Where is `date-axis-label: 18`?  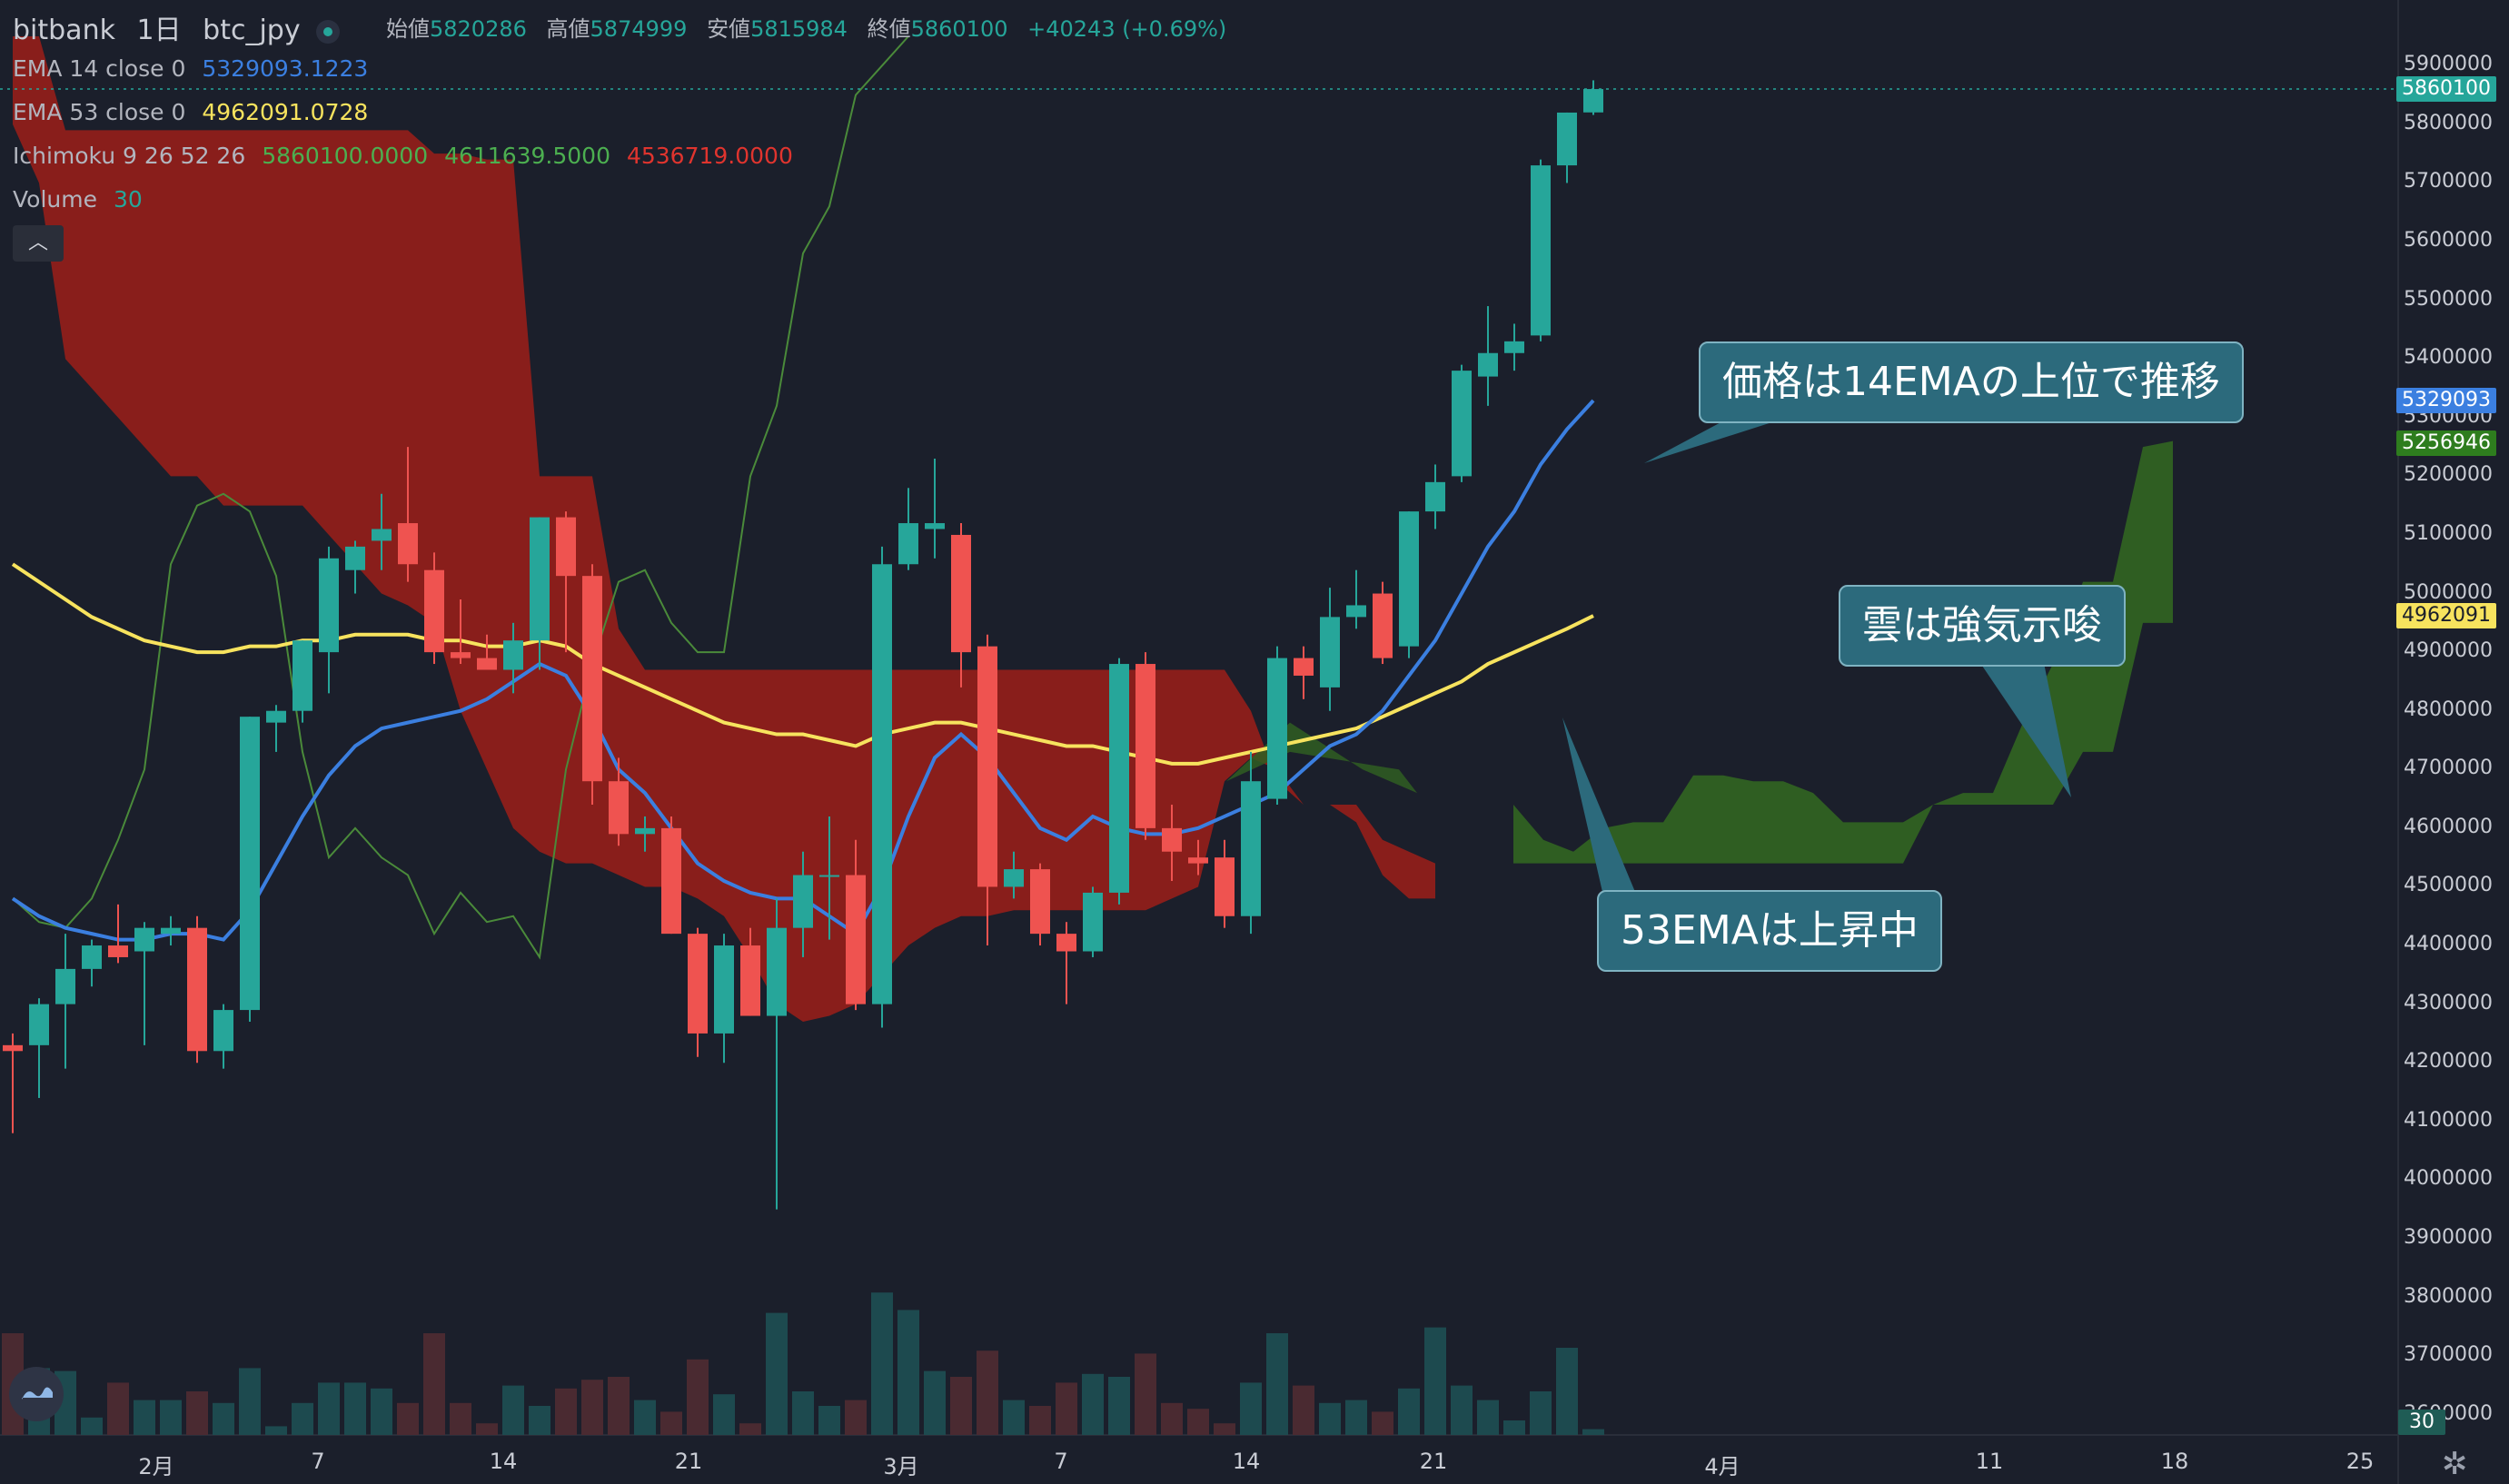
date-axis-label: 18 is located at coordinates (2174, 1461).